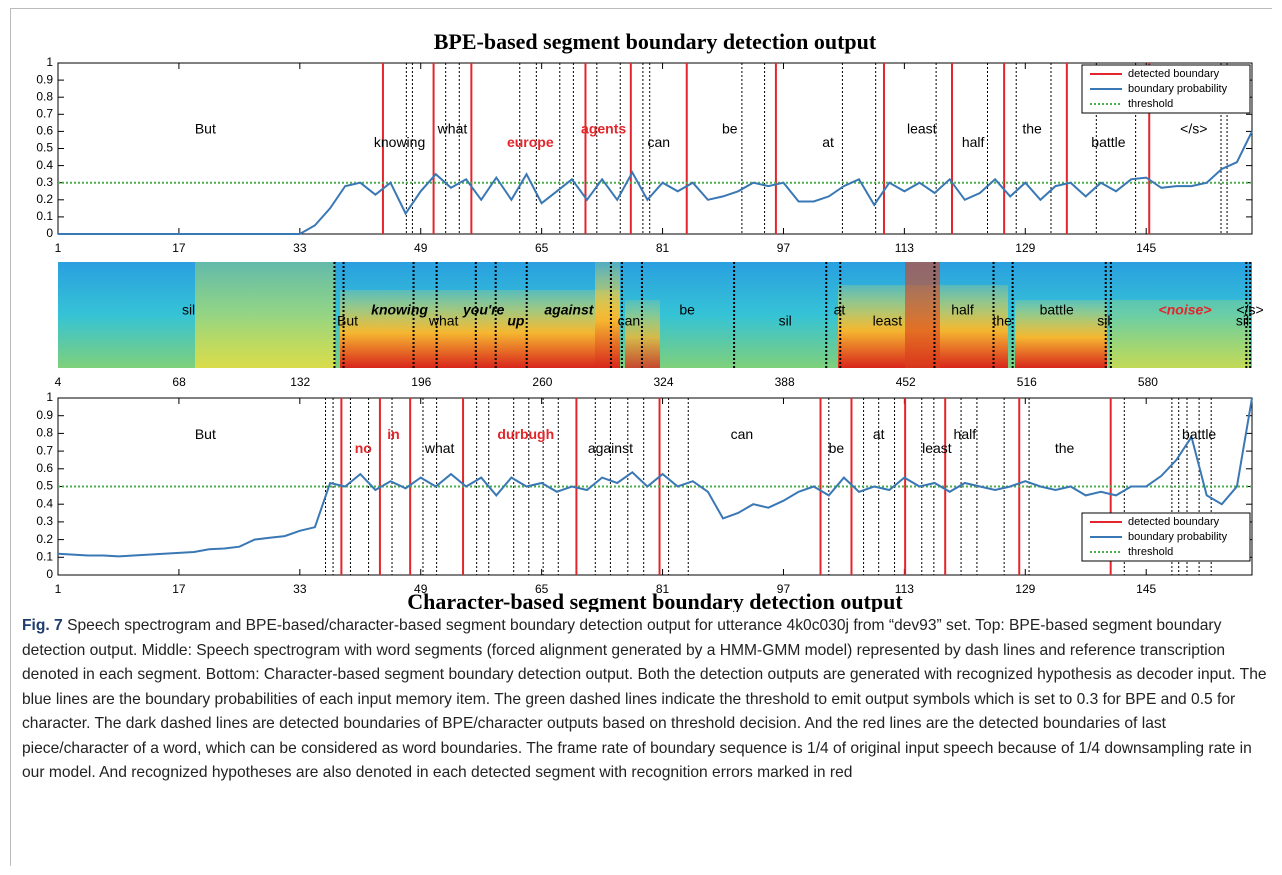  I want to click on segment-word: battle, so click(1057, 310).